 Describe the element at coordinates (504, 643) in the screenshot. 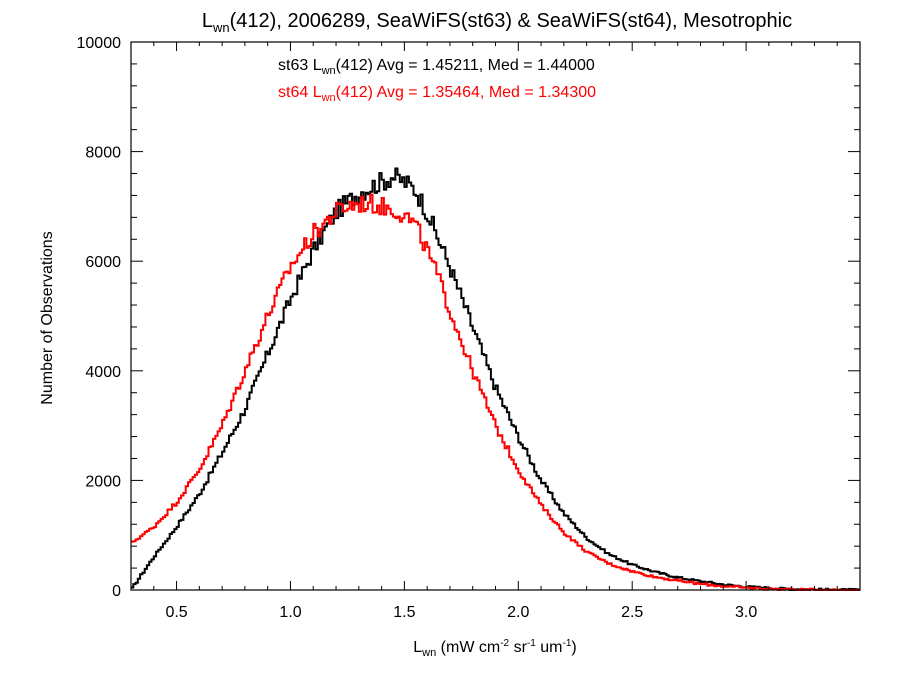

I see `x-label-sup-1: -2` at that location.